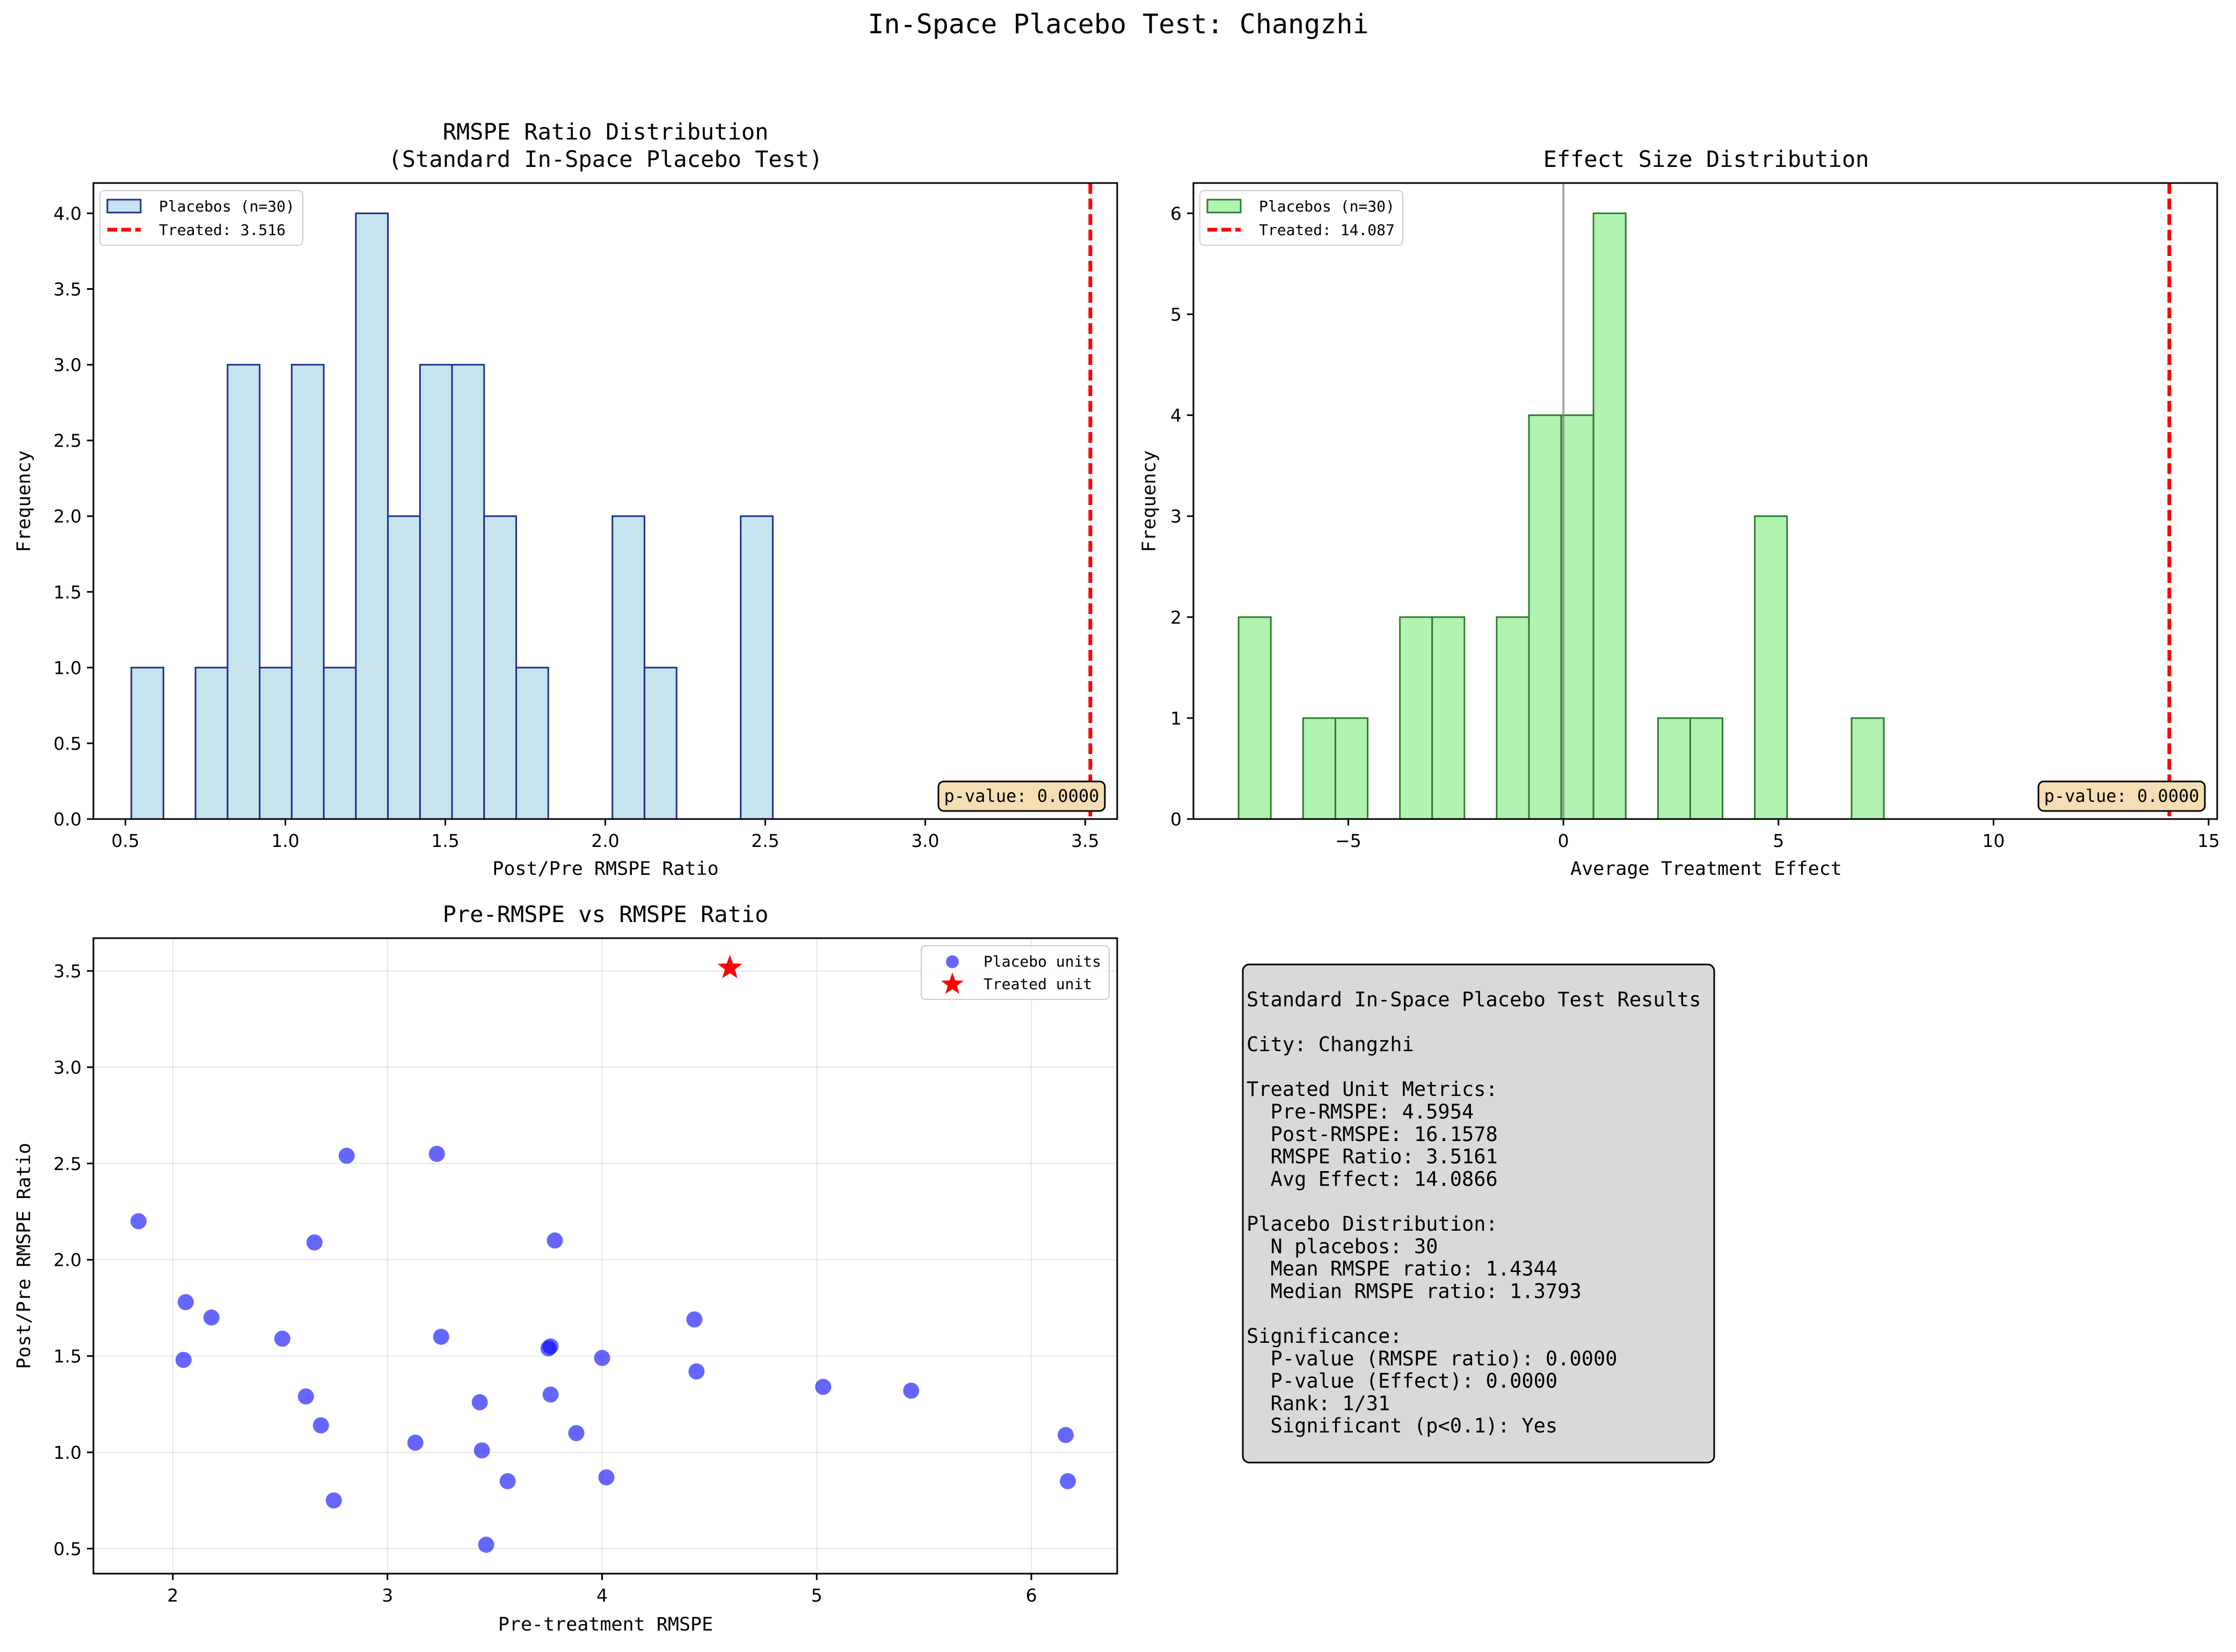 The image size is (2236, 1652). I want to click on effect-histogram-xtick-label: 5, so click(1779, 840).